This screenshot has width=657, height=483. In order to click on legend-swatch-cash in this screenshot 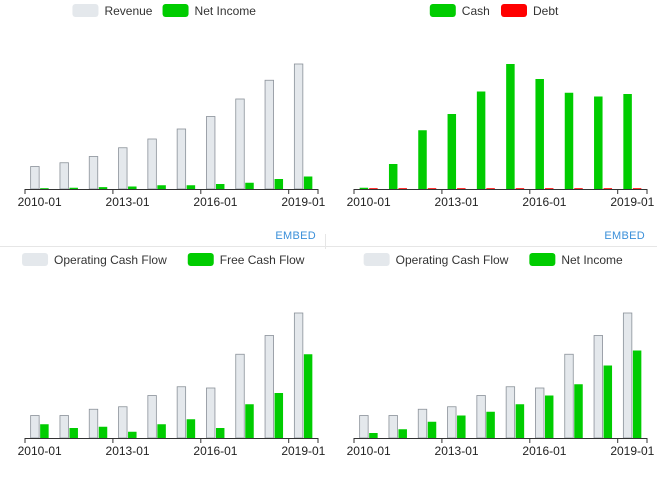, I will do `click(442, 10)`.